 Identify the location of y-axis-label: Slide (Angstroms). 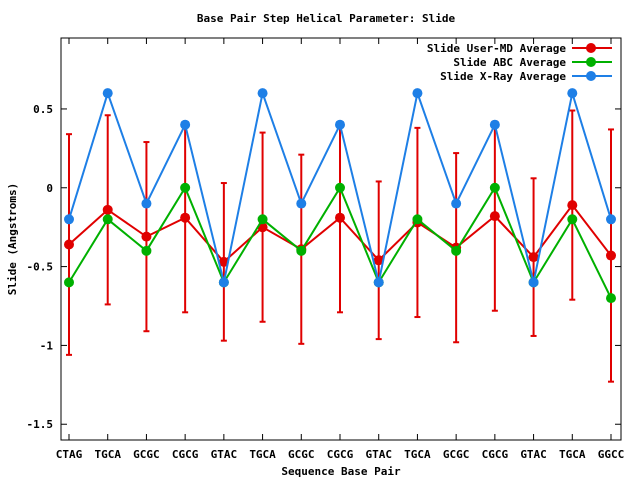
(12, 239).